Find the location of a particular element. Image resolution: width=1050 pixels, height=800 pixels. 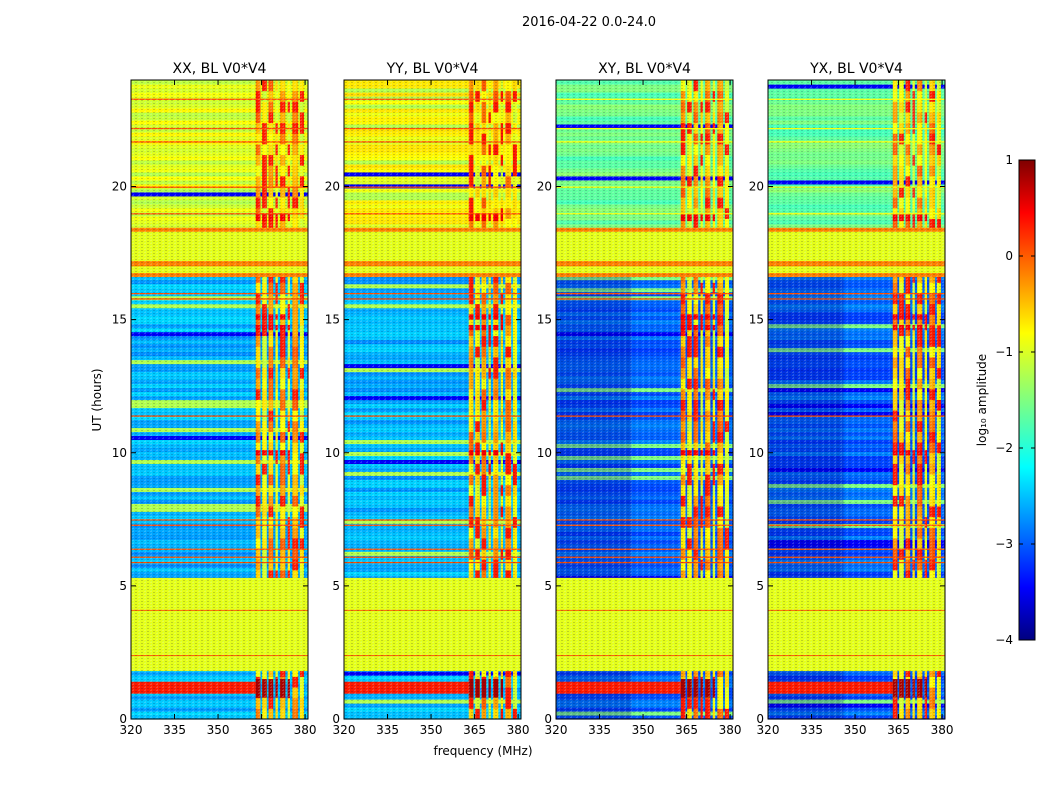

heatmap-xx is located at coordinates (219, 400).